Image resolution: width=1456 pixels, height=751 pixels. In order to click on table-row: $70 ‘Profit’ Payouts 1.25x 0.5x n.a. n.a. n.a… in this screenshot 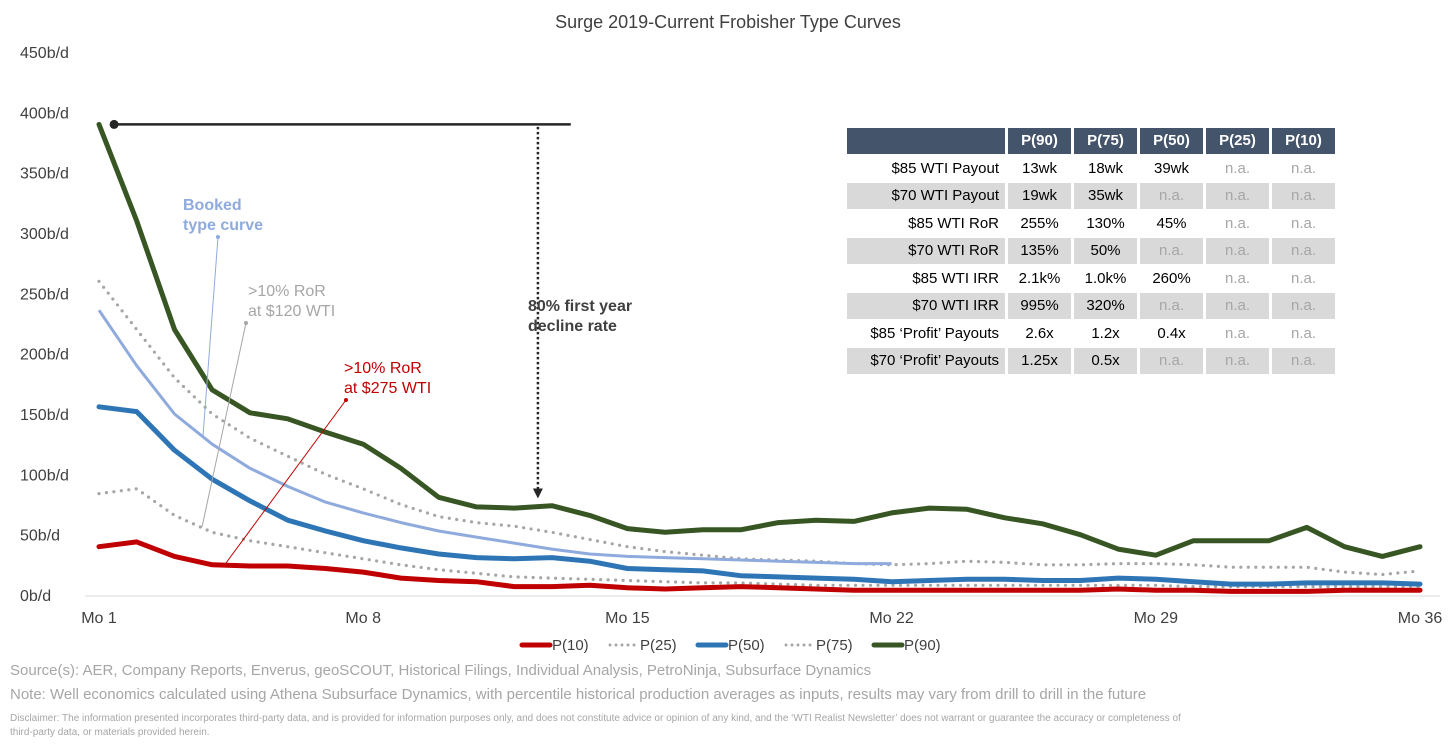, I will do `click(1091, 361)`.